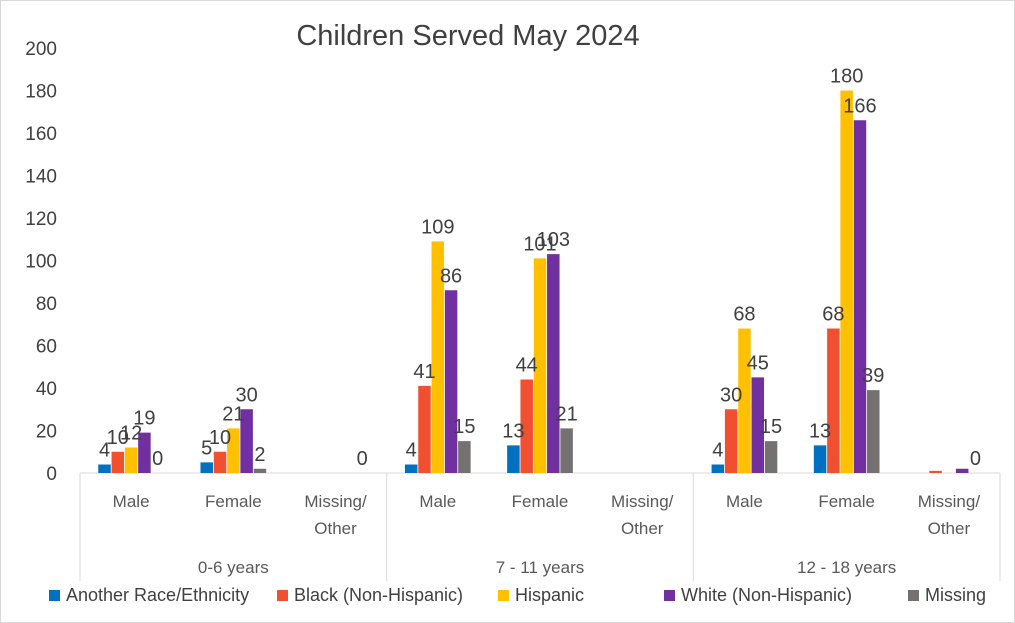 Image resolution: width=1015 pixels, height=623 pixels. Describe the element at coordinates (41, 92) in the screenshot. I see `y-tick-label: 180` at that location.